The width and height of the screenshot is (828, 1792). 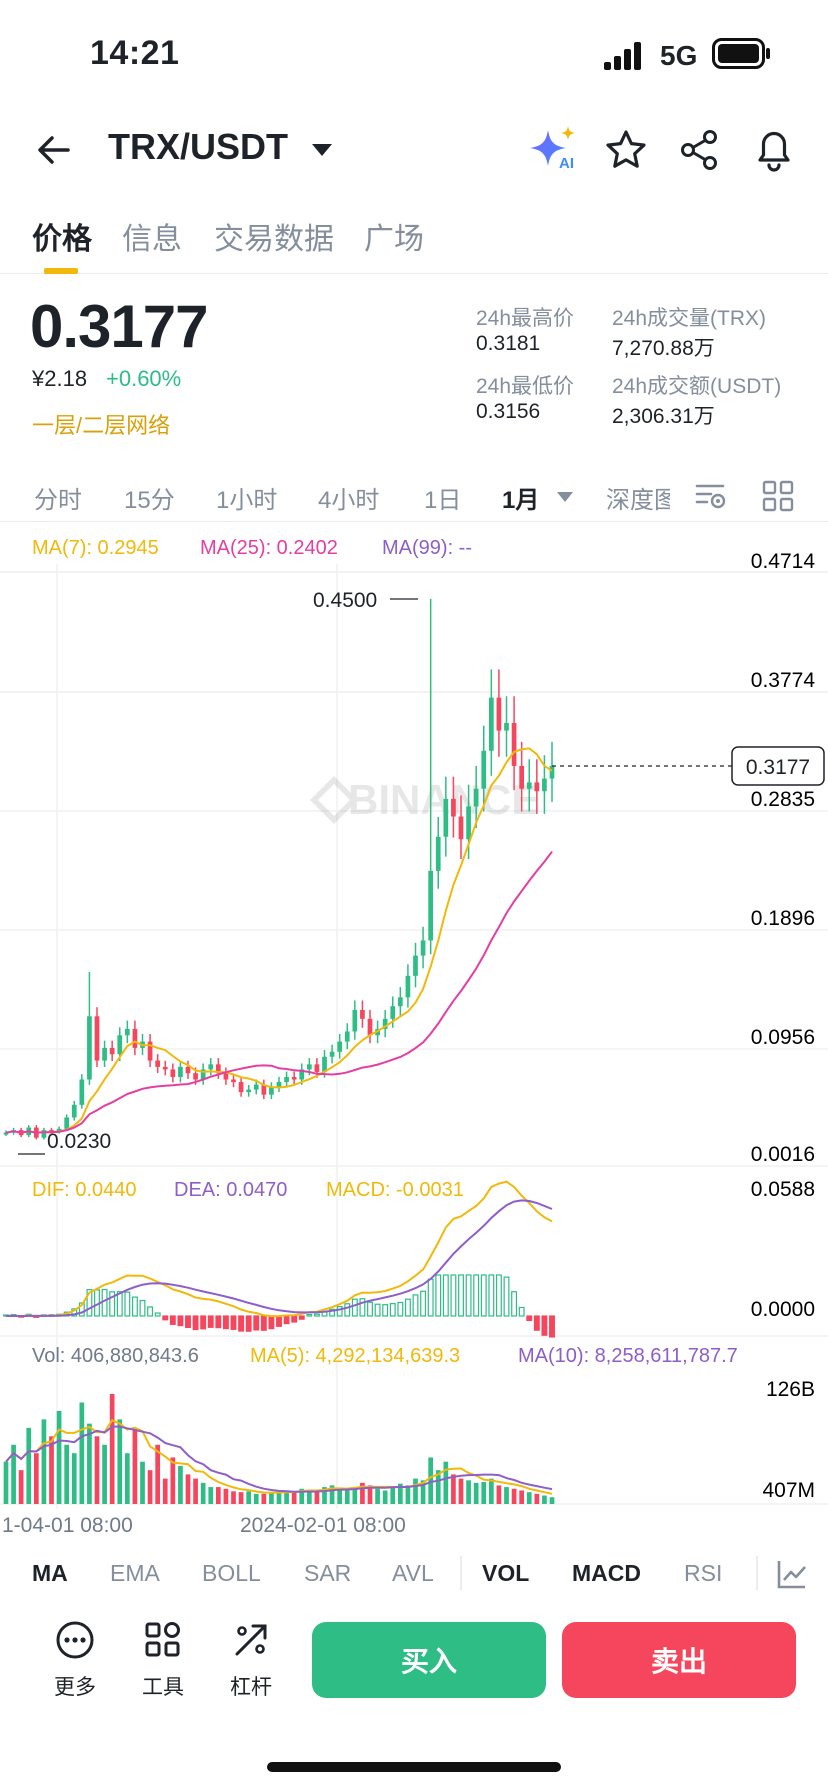 What do you see at coordinates (711, 496) in the screenshot?
I see `indicator-settings-icon` at bounding box center [711, 496].